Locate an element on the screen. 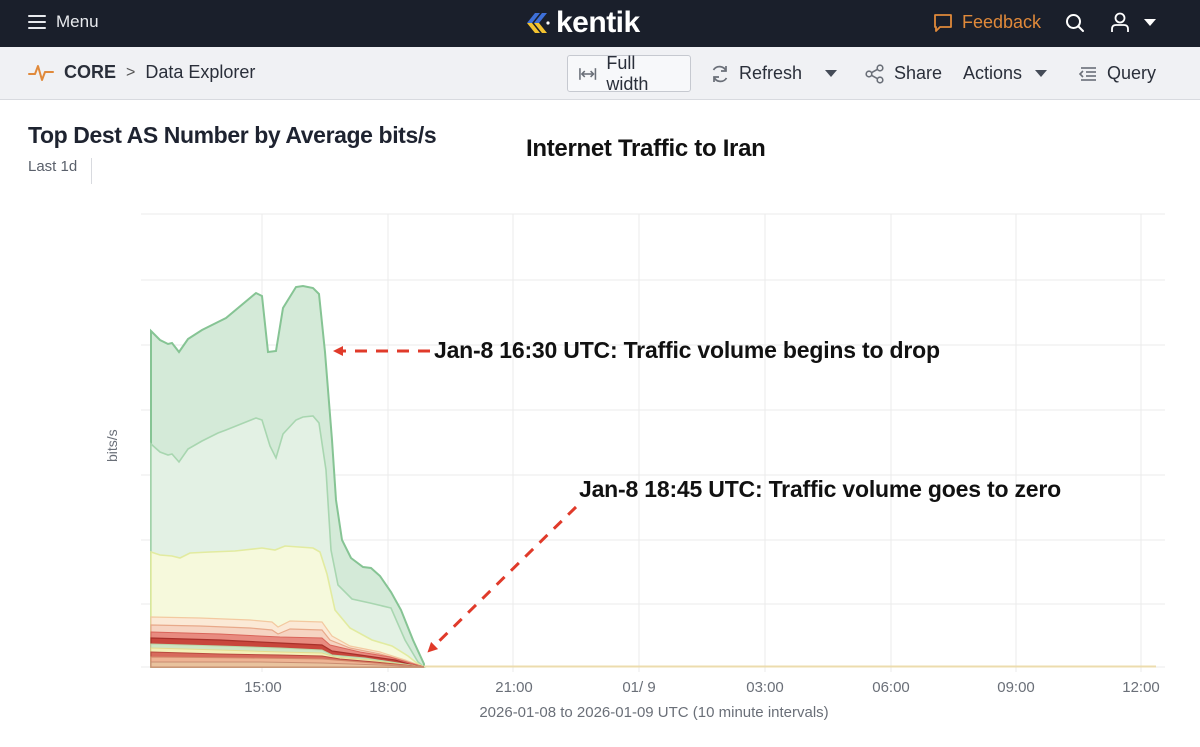 Image resolution: width=1200 pixels, height=747 pixels. share-icon is located at coordinates (874, 73).